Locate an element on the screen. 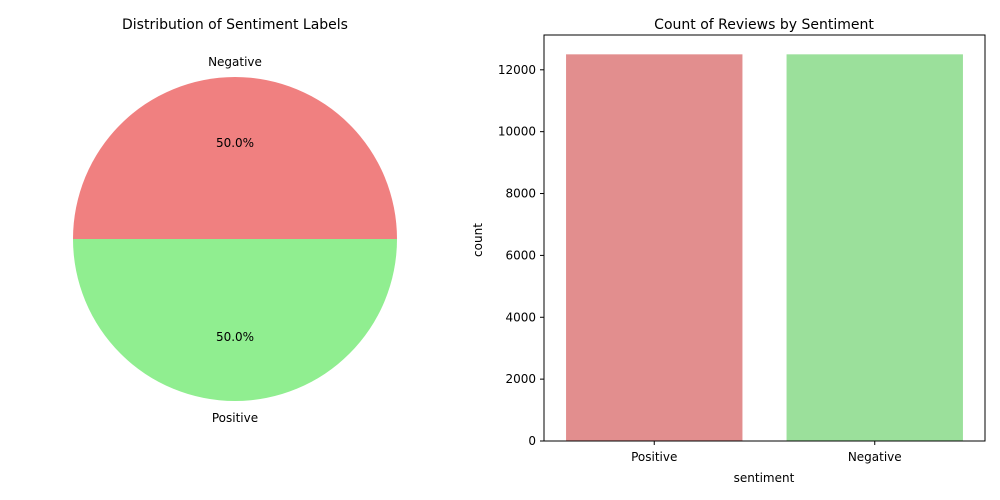  pie-title: Distribution of Sentiment Labels is located at coordinates (235, 25).